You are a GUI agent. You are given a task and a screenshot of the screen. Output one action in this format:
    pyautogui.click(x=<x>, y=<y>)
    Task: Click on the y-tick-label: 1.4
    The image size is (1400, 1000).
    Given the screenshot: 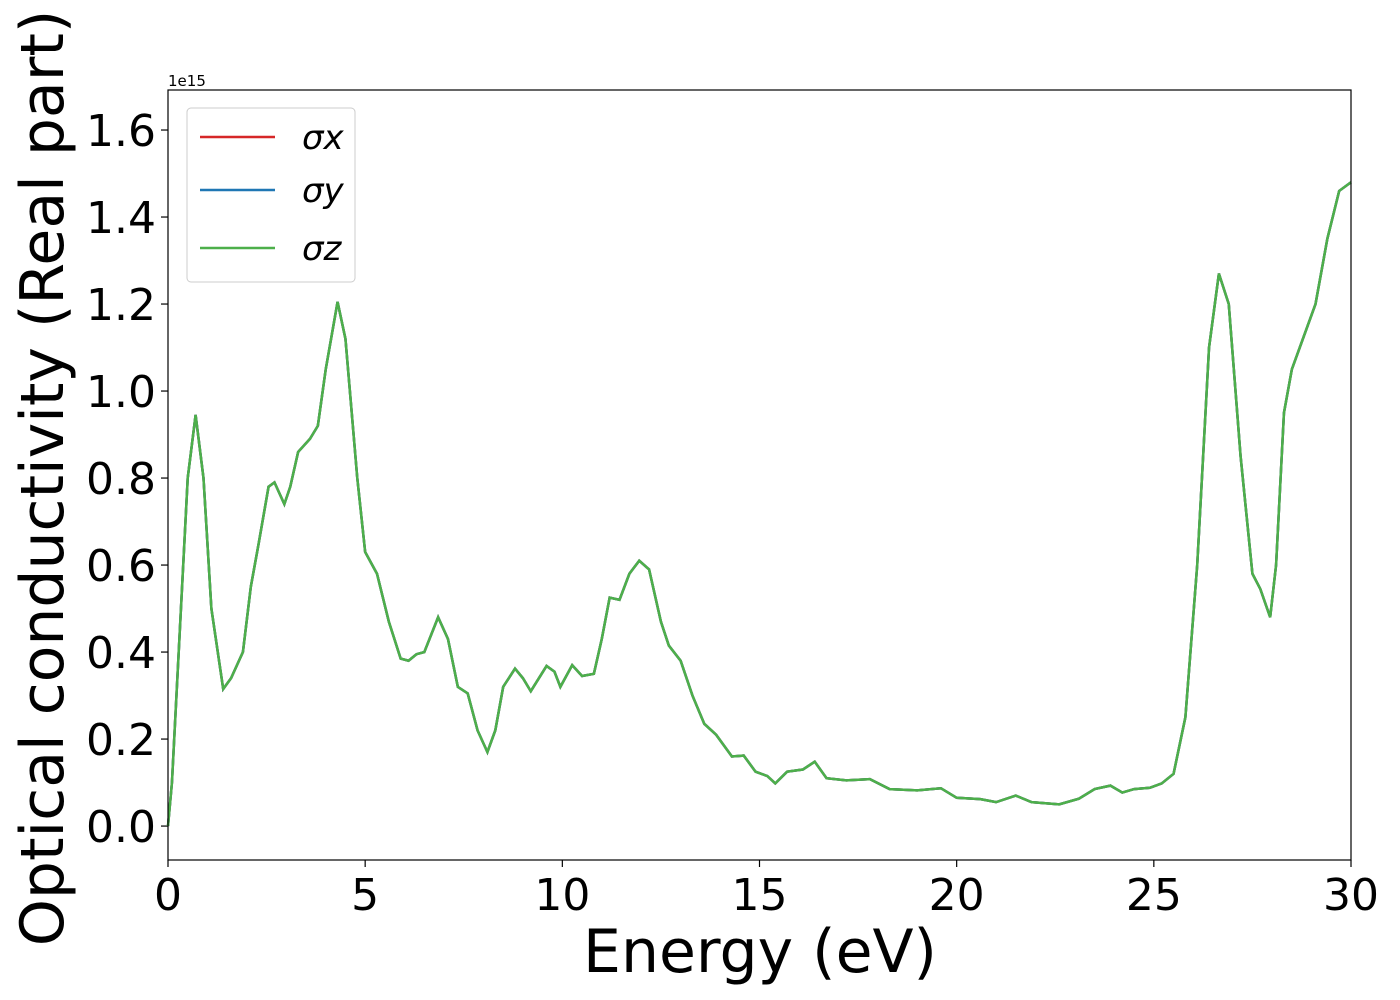 What is the action you would take?
    pyautogui.click(x=121, y=218)
    